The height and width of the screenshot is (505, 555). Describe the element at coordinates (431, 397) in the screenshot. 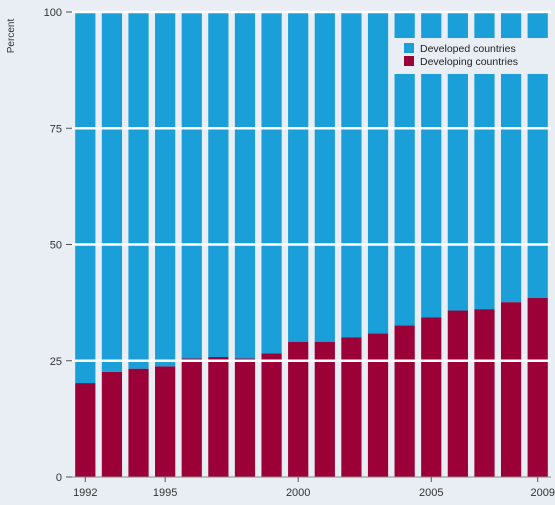

I see `bar-developing-2005` at that location.